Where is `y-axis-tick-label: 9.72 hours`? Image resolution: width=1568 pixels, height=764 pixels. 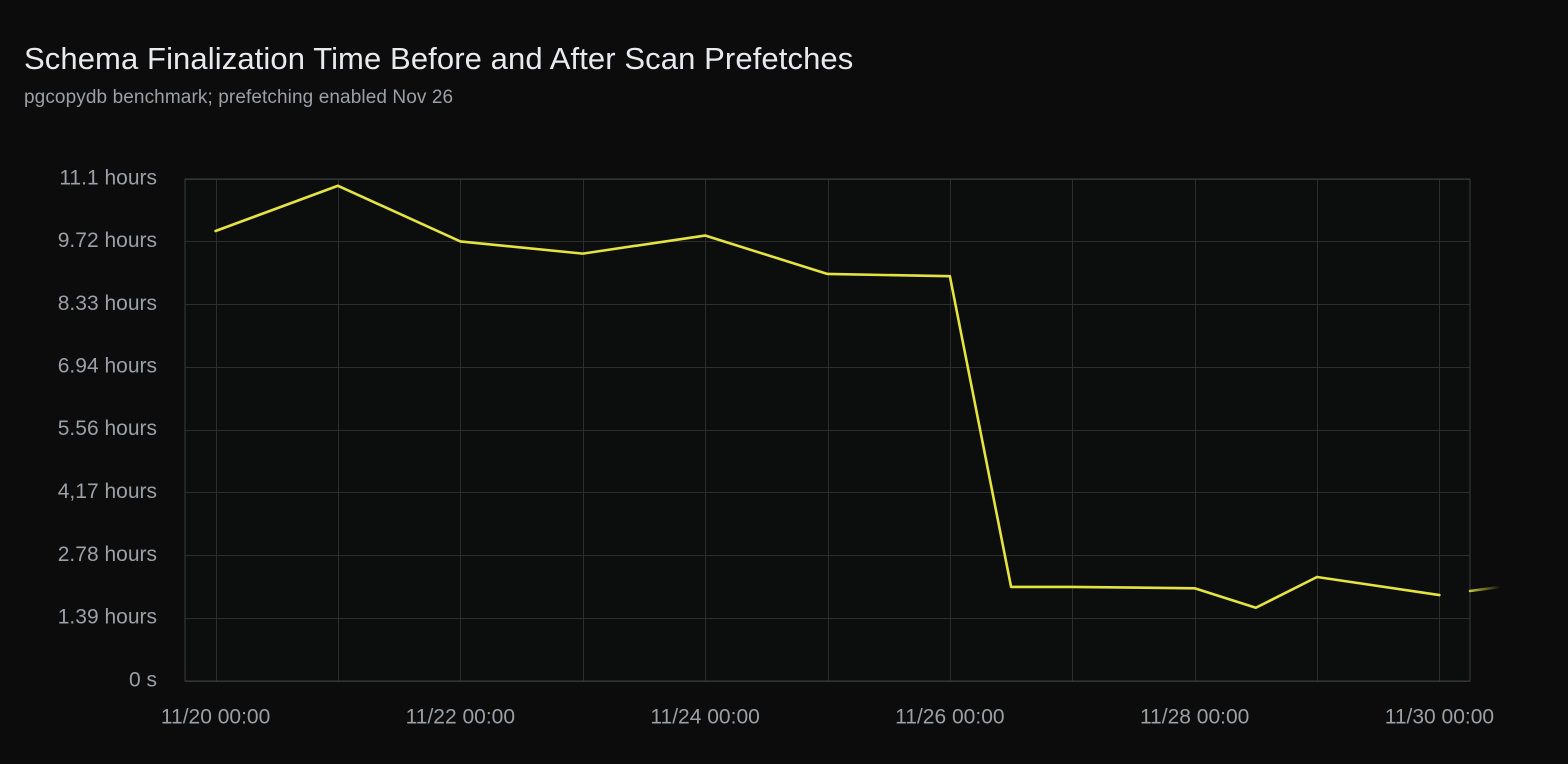 y-axis-tick-label: 9.72 hours is located at coordinates (107, 240).